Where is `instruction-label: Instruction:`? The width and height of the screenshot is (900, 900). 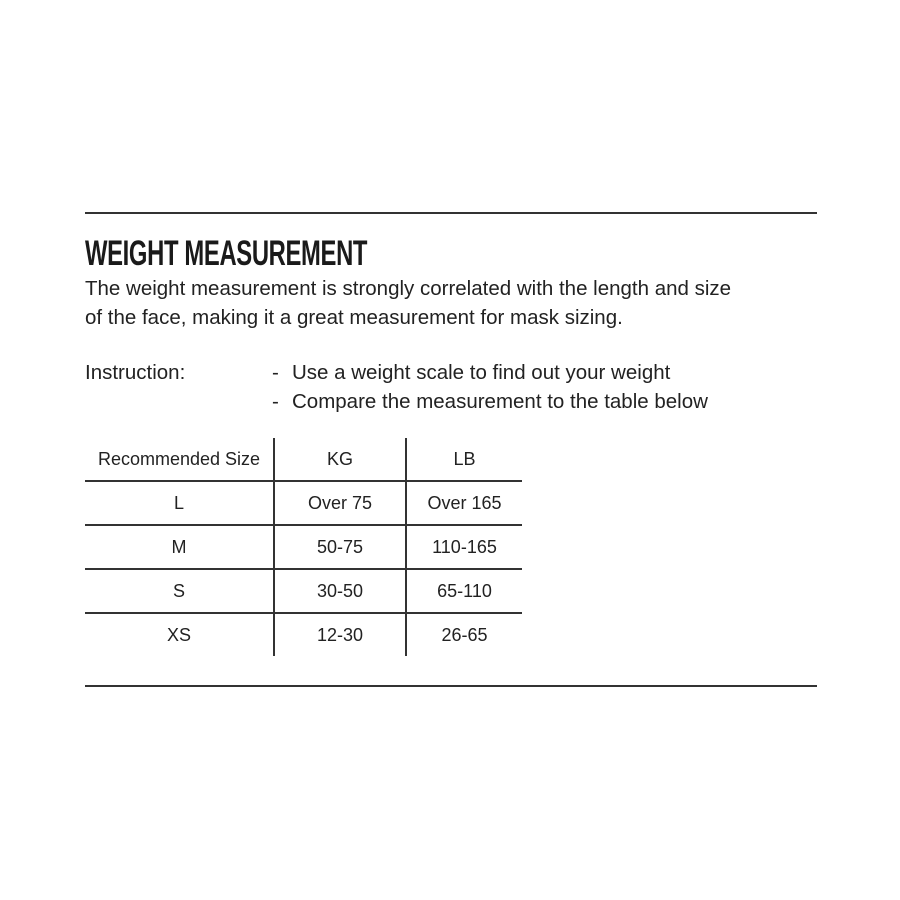 instruction-label: Instruction: is located at coordinates (135, 372).